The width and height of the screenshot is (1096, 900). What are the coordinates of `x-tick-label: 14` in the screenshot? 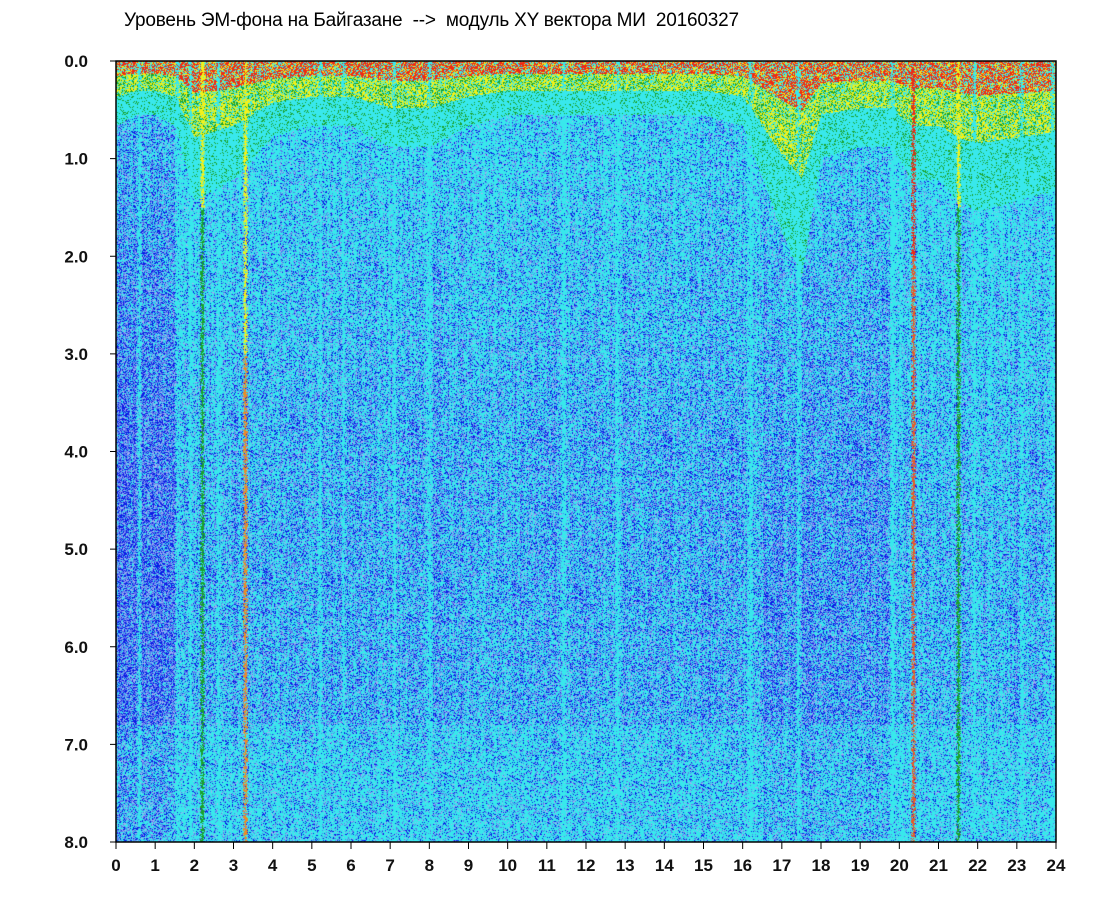 It's located at (664, 865).